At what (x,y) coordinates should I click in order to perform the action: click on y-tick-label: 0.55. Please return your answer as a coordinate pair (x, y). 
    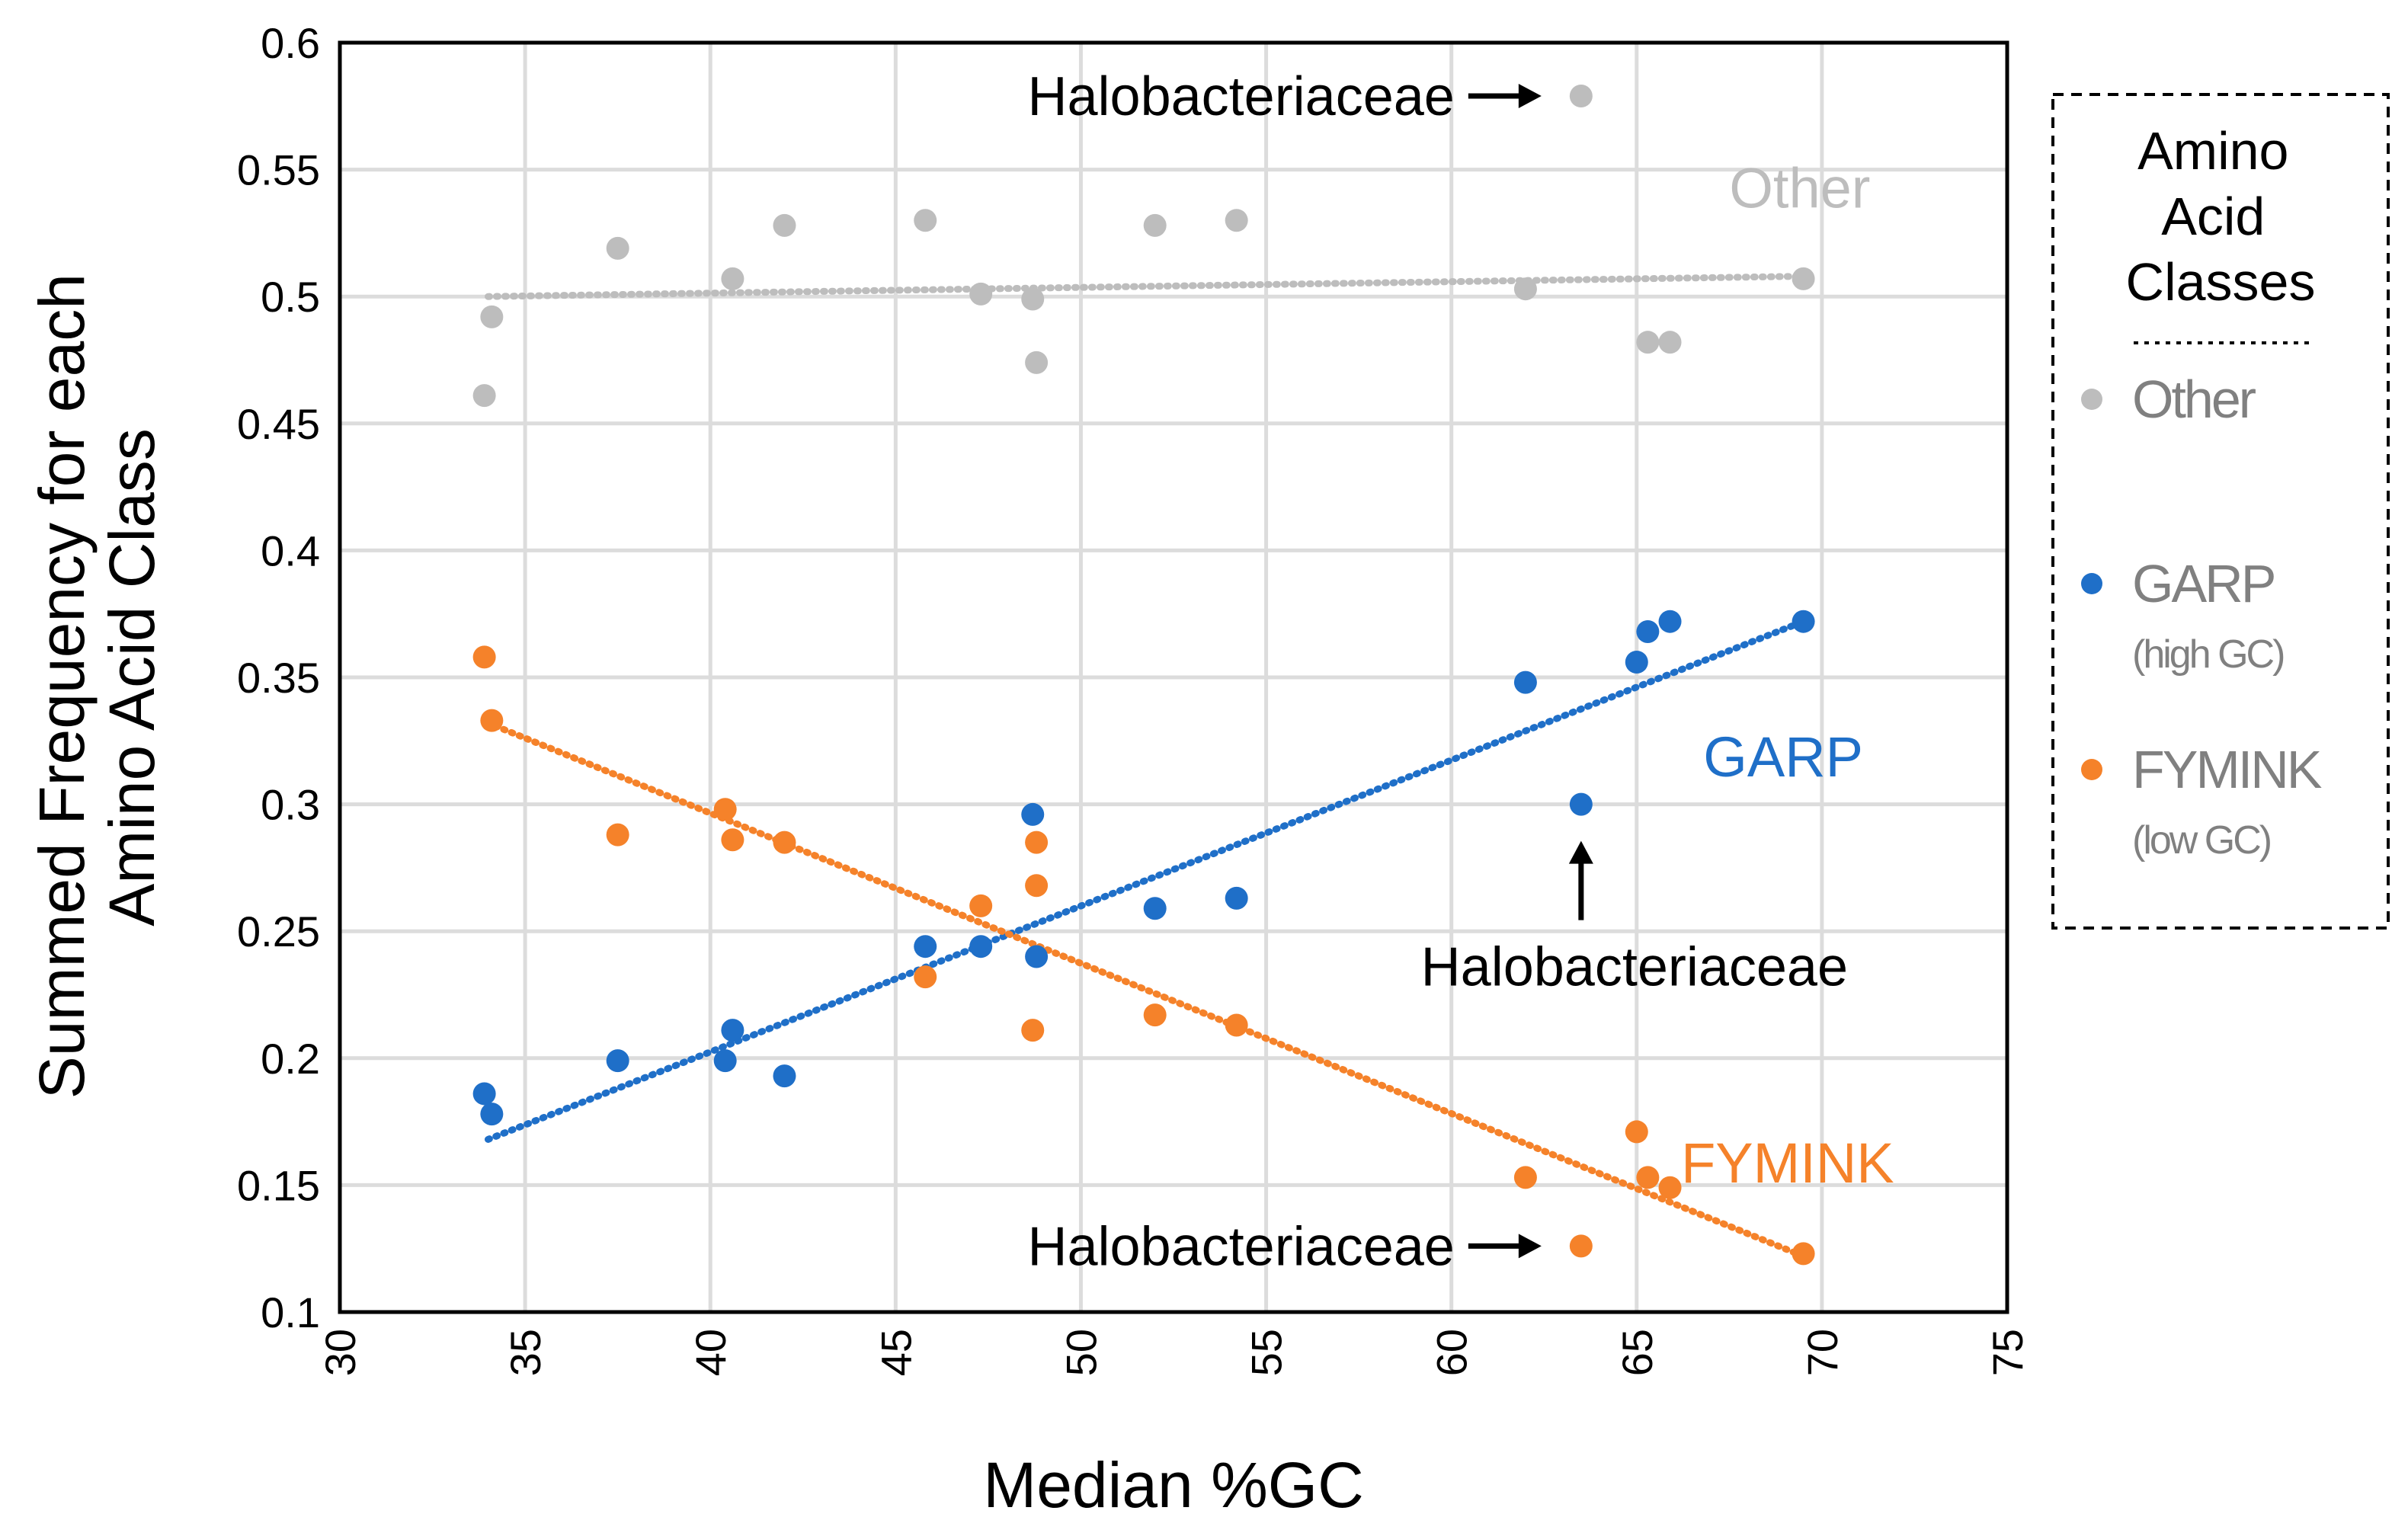
    Looking at the image, I should click on (278, 170).